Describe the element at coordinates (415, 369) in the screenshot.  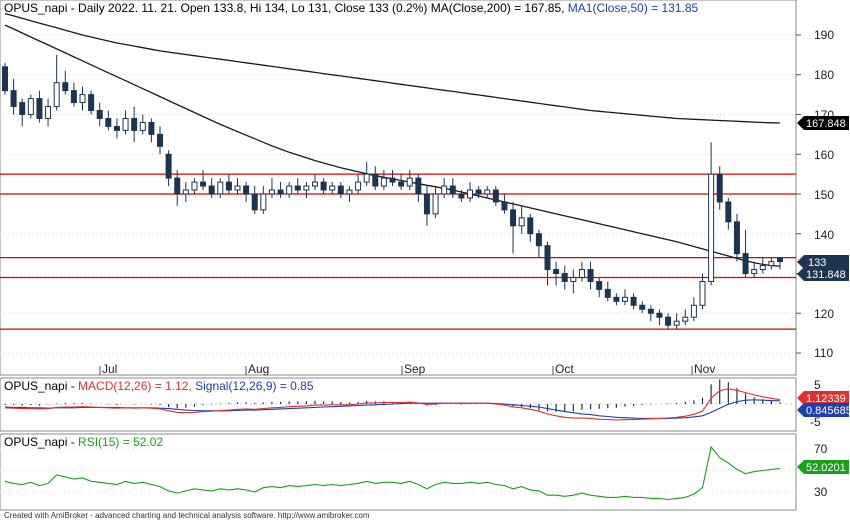
I see `month-label: Sep` at that location.